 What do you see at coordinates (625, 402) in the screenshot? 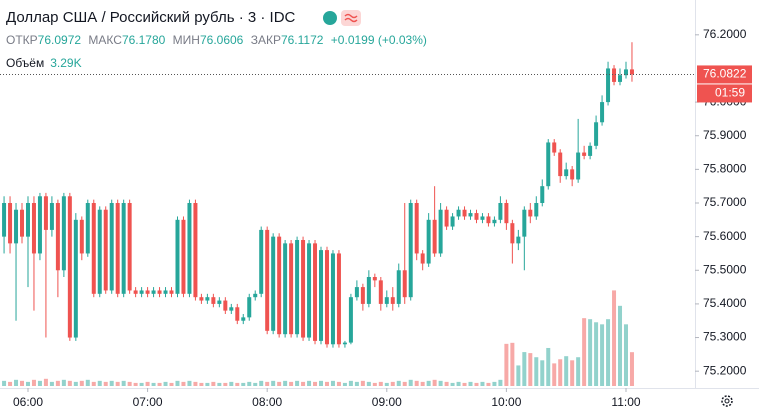
I see `x-tick-label: 11:00` at bounding box center [625, 402].